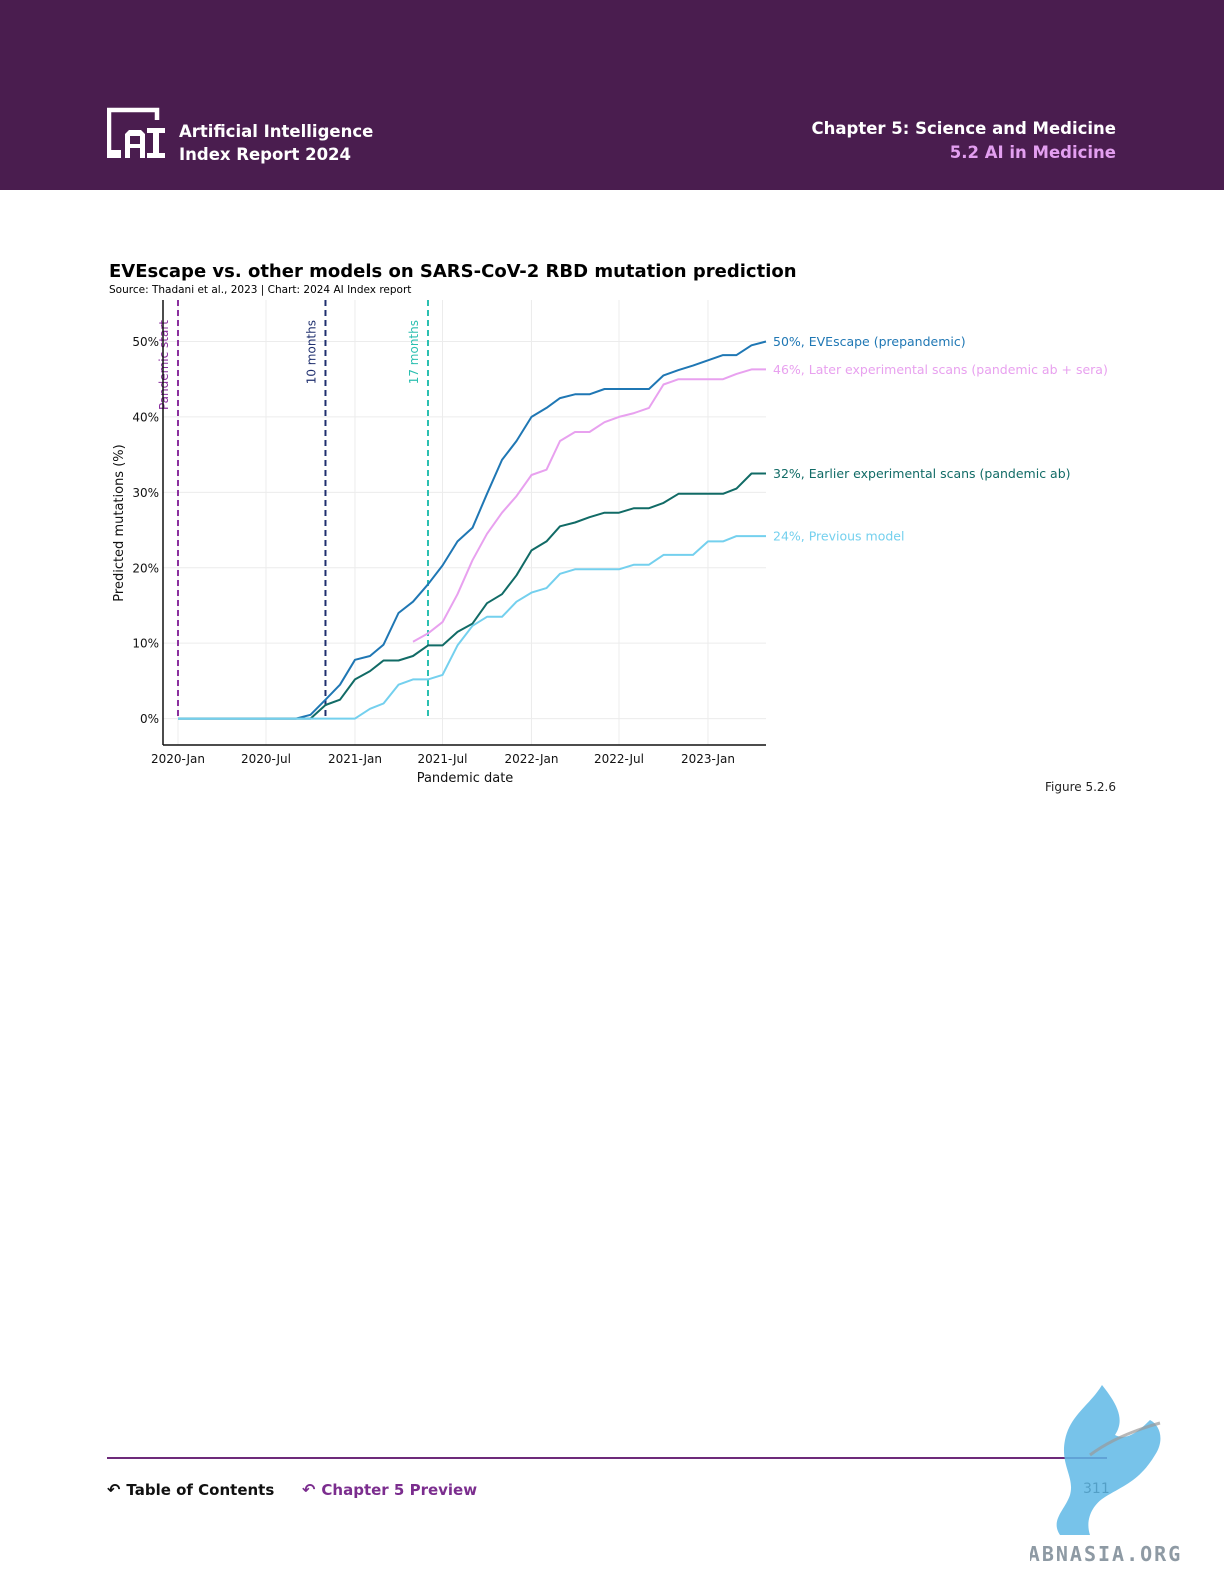  What do you see at coordinates (869, 341) in the screenshot?
I see `series-label: 50%, EVEscape (prepandemic)` at bounding box center [869, 341].